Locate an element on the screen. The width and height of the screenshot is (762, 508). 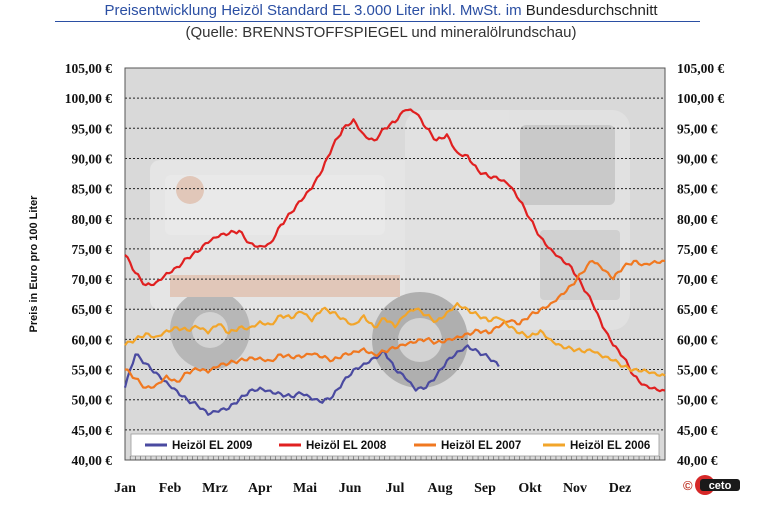
ceto-logo: © ceto is located at coordinates (711, 485).